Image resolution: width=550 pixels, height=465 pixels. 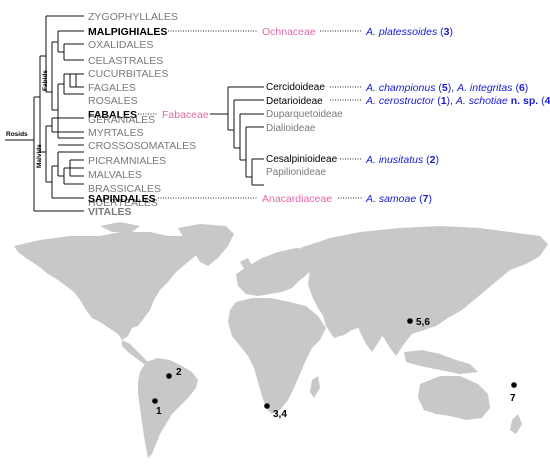 What do you see at coordinates (39, 156) in the screenshot?
I see `malvids-label: Malvids` at bounding box center [39, 156].